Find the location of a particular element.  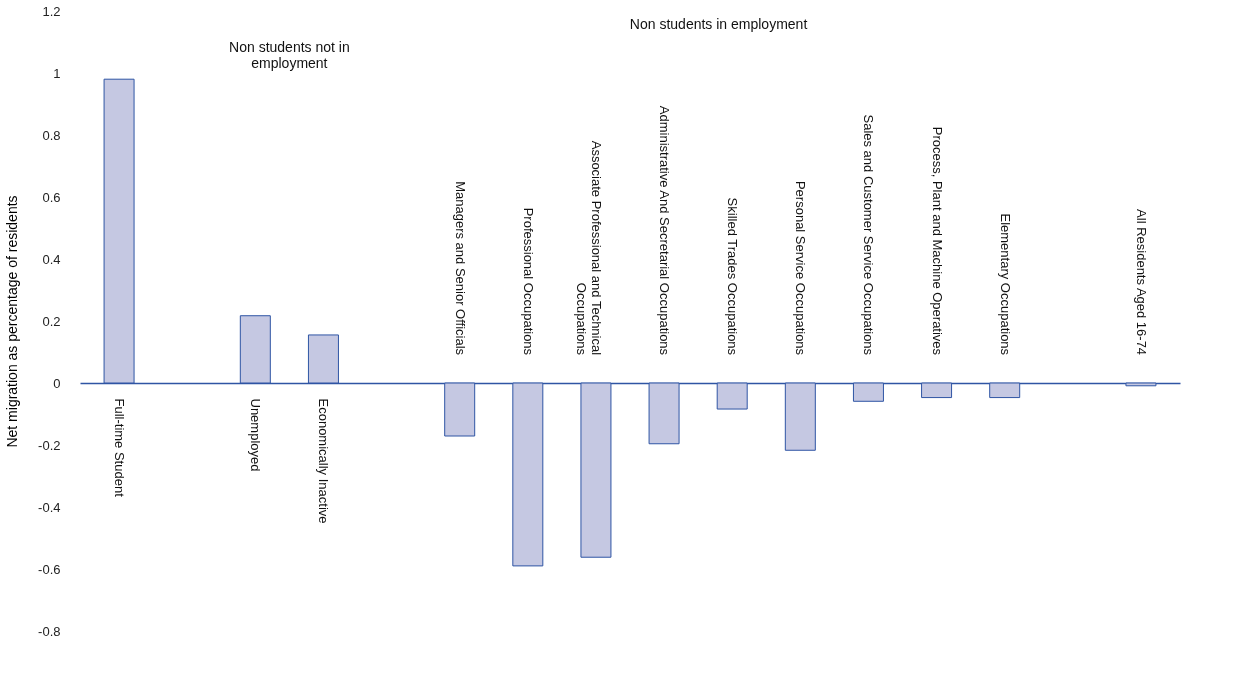

y-tick-label: -0.2 is located at coordinates (49, 445).